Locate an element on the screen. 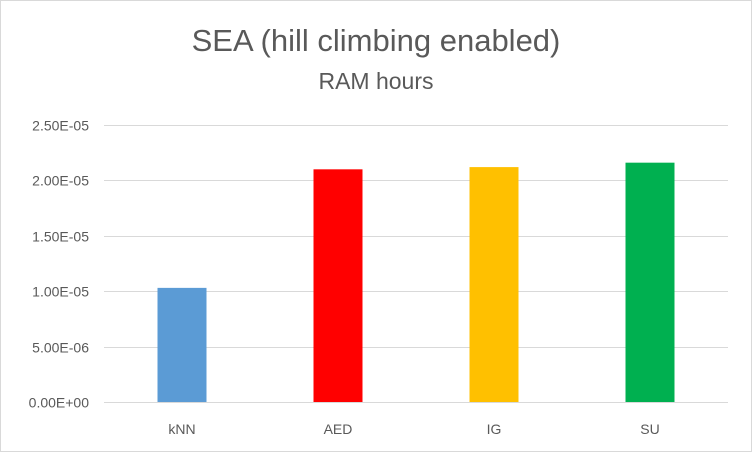 The width and height of the screenshot is (752, 452). x-tick-label: kNN is located at coordinates (181, 429).